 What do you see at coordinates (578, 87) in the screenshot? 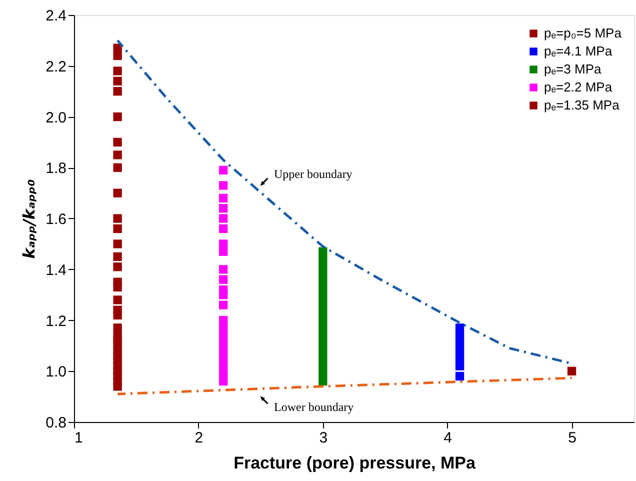
I see `legend-label: pₑ=2.2 MPa` at bounding box center [578, 87].